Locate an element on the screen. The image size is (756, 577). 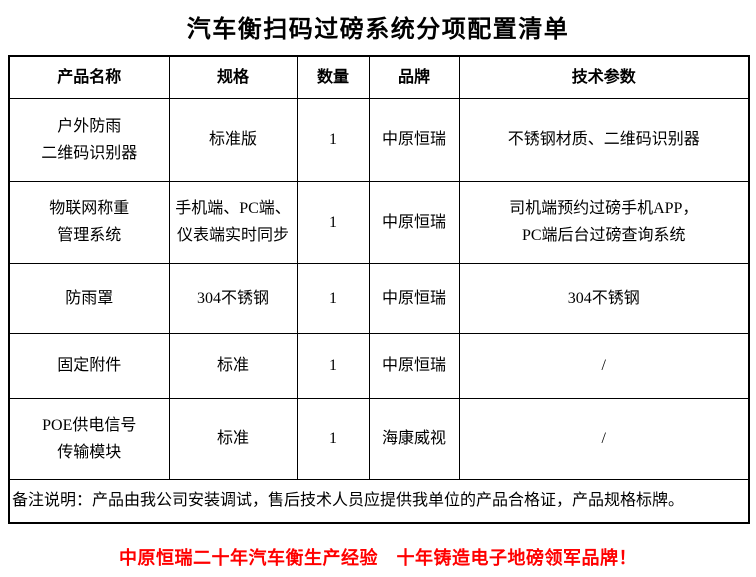
table-row: POE供电信号 传输模块 标准 1 海康威视 / is located at coordinates (379, 438).